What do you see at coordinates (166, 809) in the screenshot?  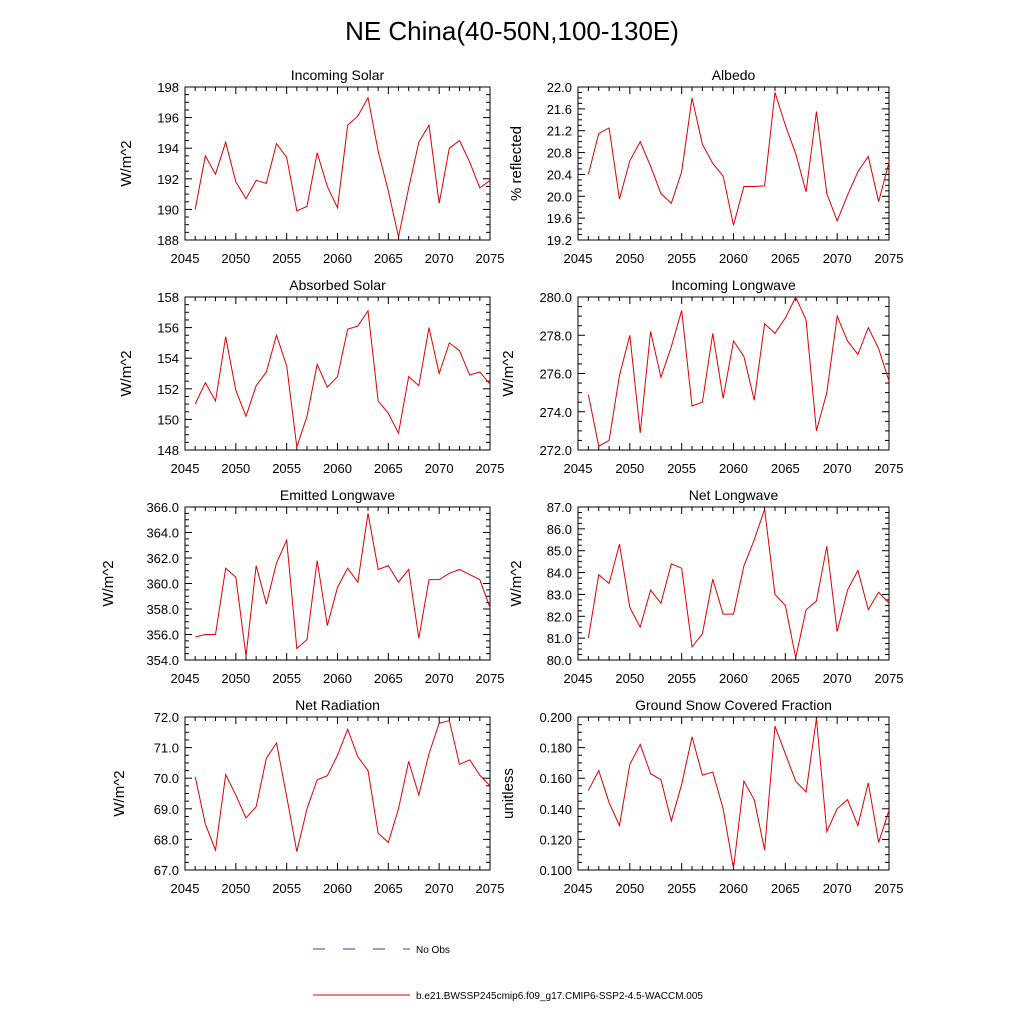 I see `y-tick-label: 69.0` at bounding box center [166, 809].